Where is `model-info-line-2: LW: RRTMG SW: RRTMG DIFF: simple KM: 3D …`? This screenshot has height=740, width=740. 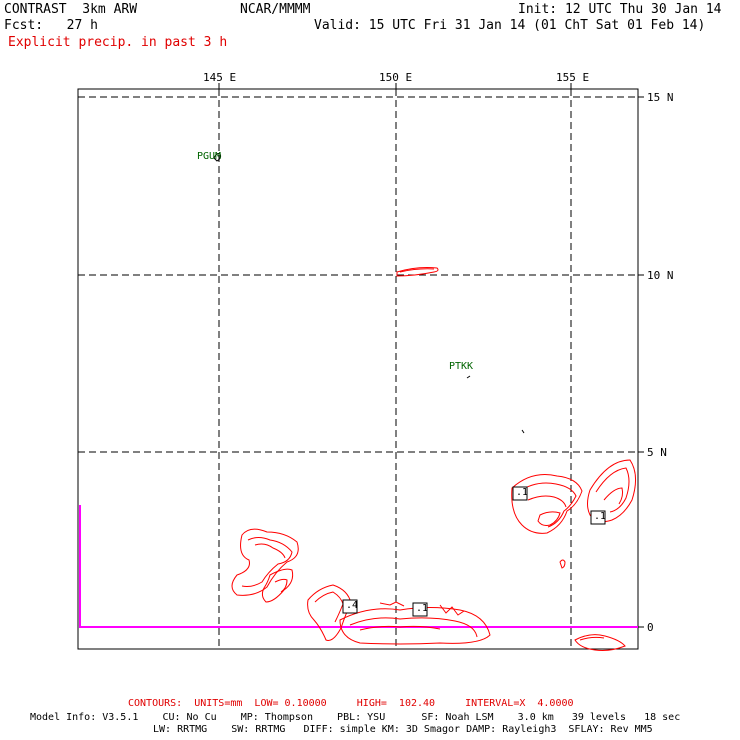
model-info-line-2: LW: RRTMG SW: RRTMG DIFF: simple KM: 3D … is located at coordinates (403, 729).